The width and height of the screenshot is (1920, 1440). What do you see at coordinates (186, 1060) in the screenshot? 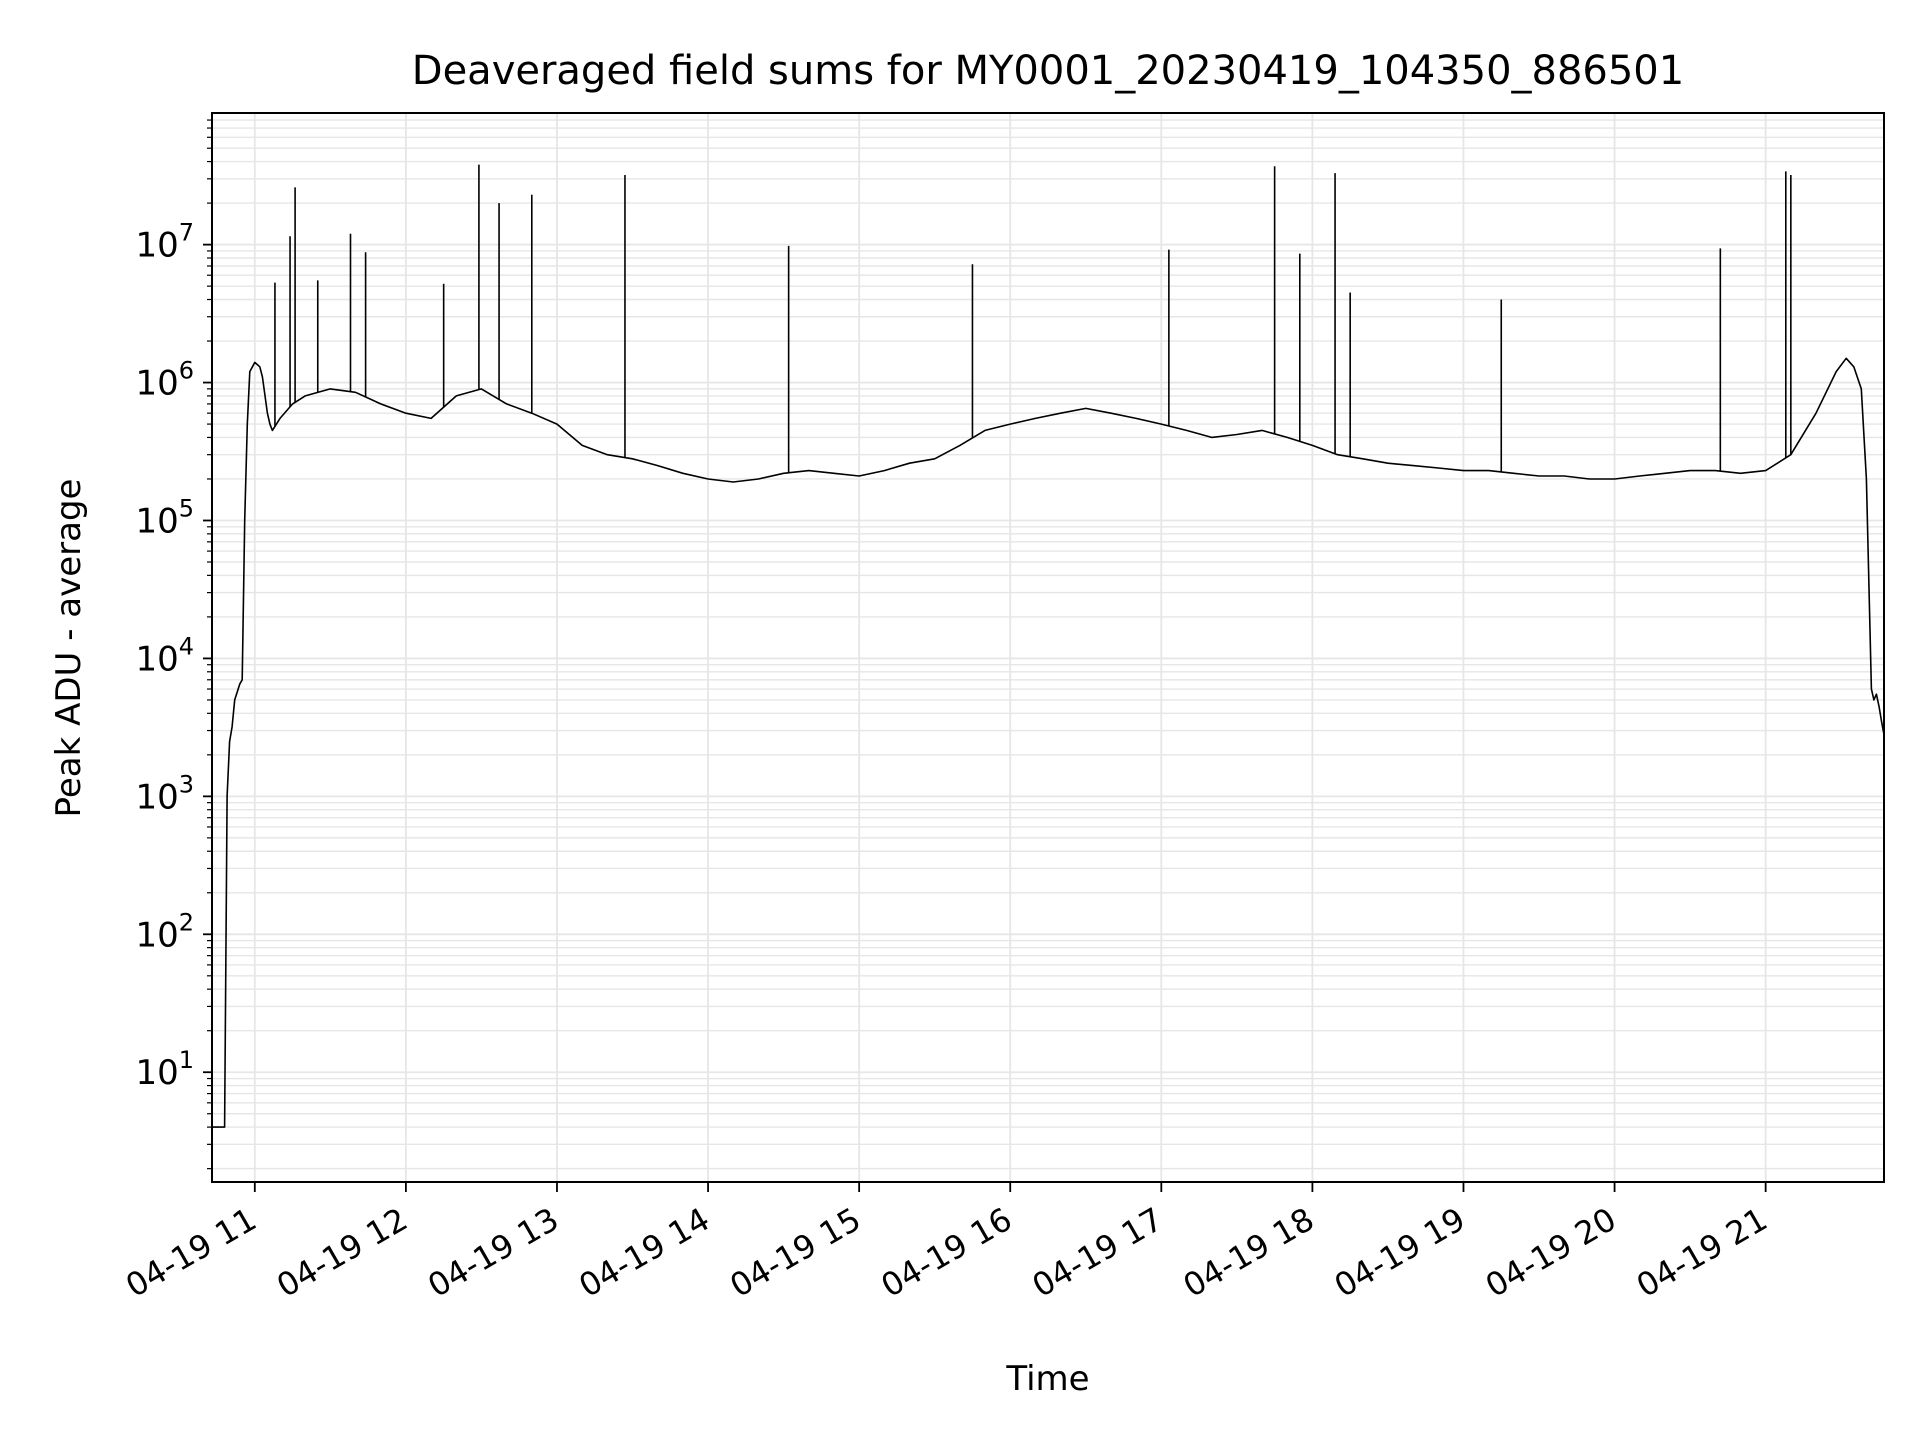
I see `y-tick-exponent: 1` at bounding box center [186, 1060].